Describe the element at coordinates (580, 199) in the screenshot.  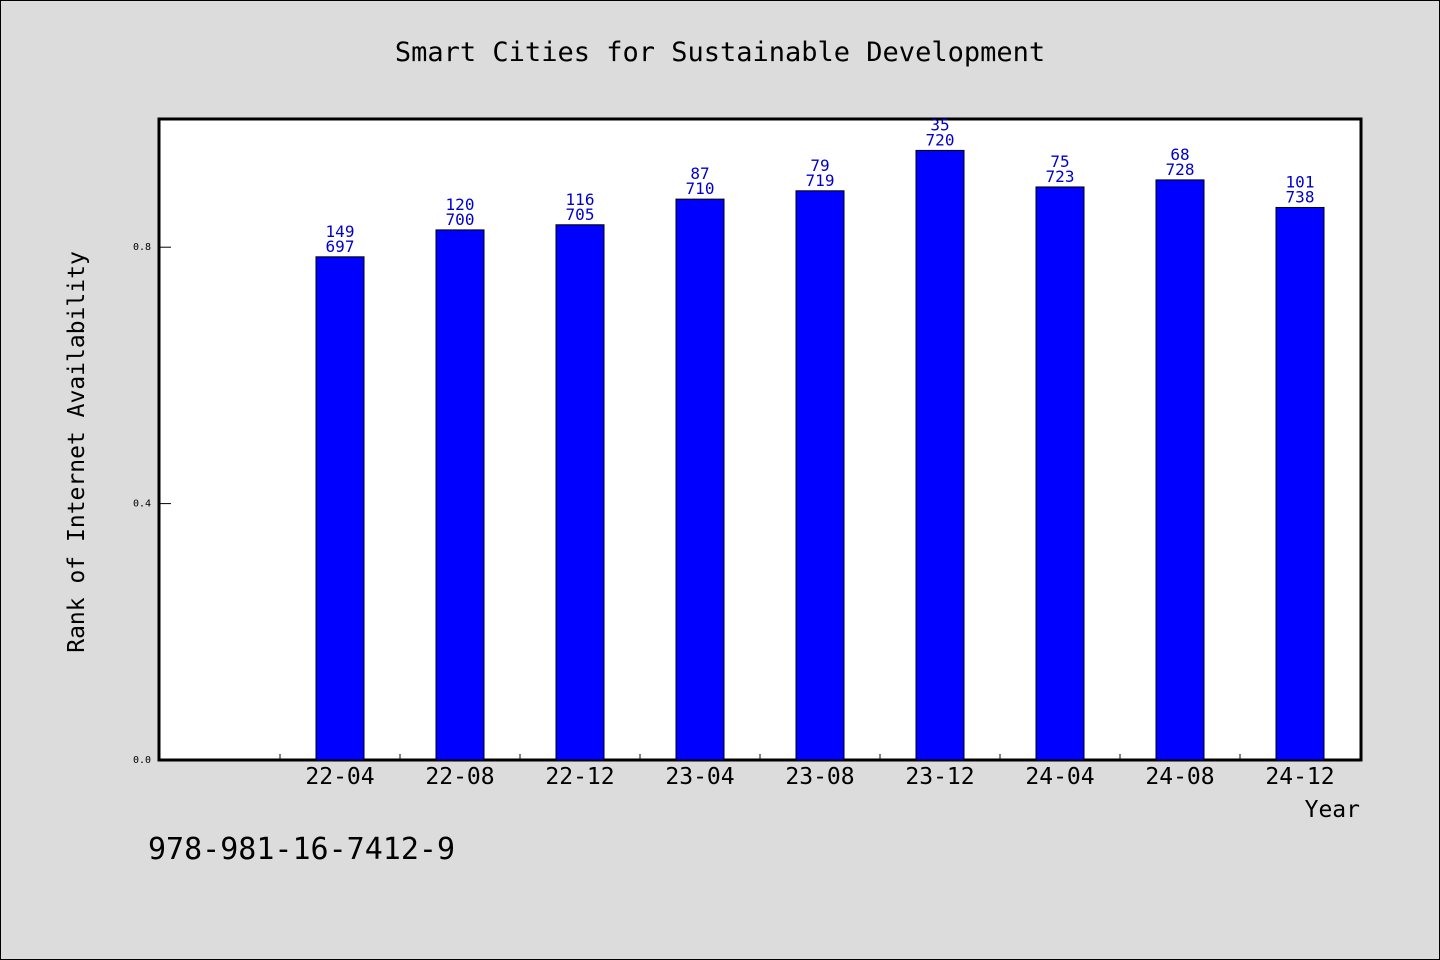
I see `bar-label-top: 116` at that location.